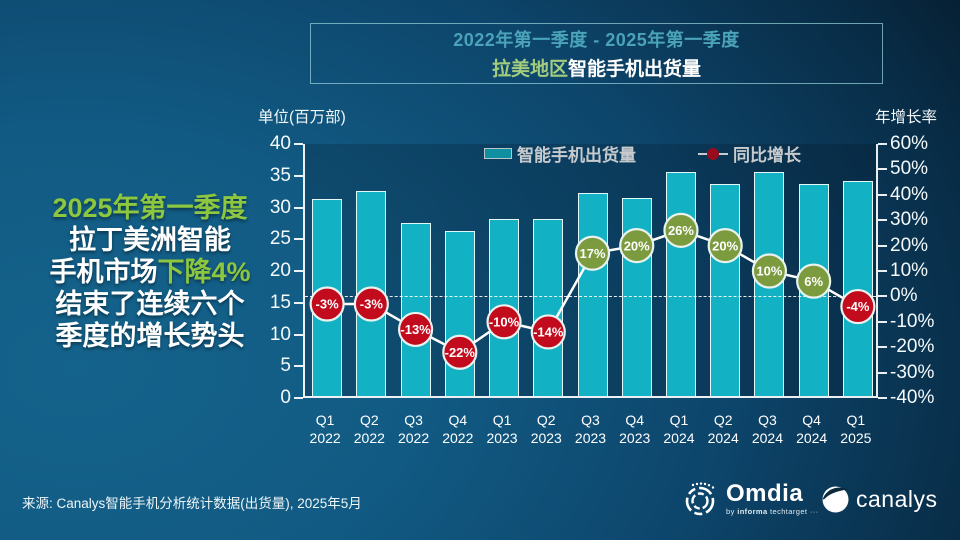 The height and width of the screenshot is (540, 960). Describe the element at coordinates (150, 208) in the screenshot. I see `headline-line-1: 2025年第一季度` at that location.